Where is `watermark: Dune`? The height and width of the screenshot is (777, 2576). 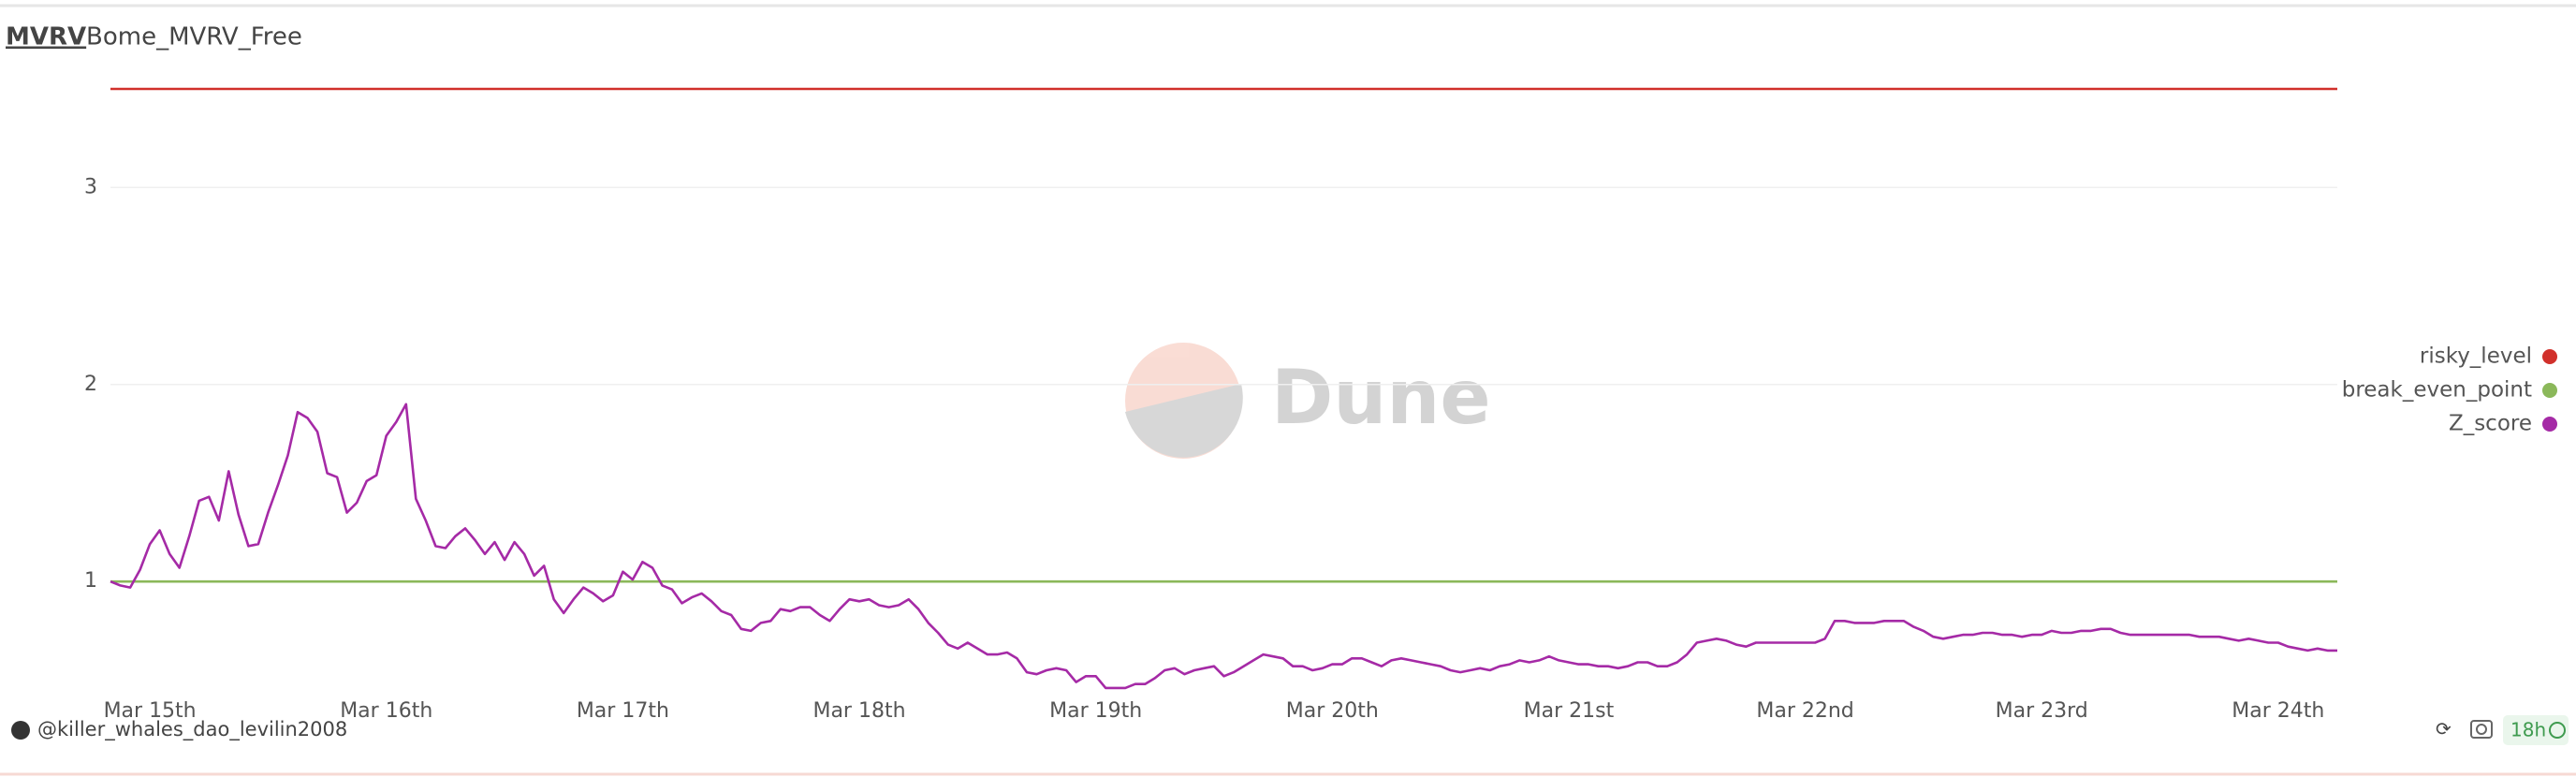
watermark: Dune is located at coordinates (1308, 401).